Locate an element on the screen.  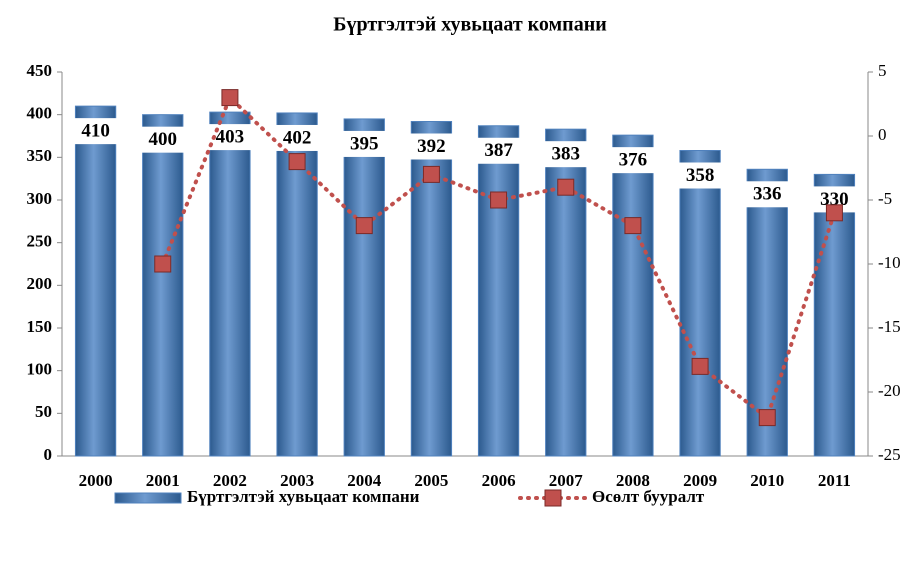
value-label: 410 is located at coordinates (95, 130).